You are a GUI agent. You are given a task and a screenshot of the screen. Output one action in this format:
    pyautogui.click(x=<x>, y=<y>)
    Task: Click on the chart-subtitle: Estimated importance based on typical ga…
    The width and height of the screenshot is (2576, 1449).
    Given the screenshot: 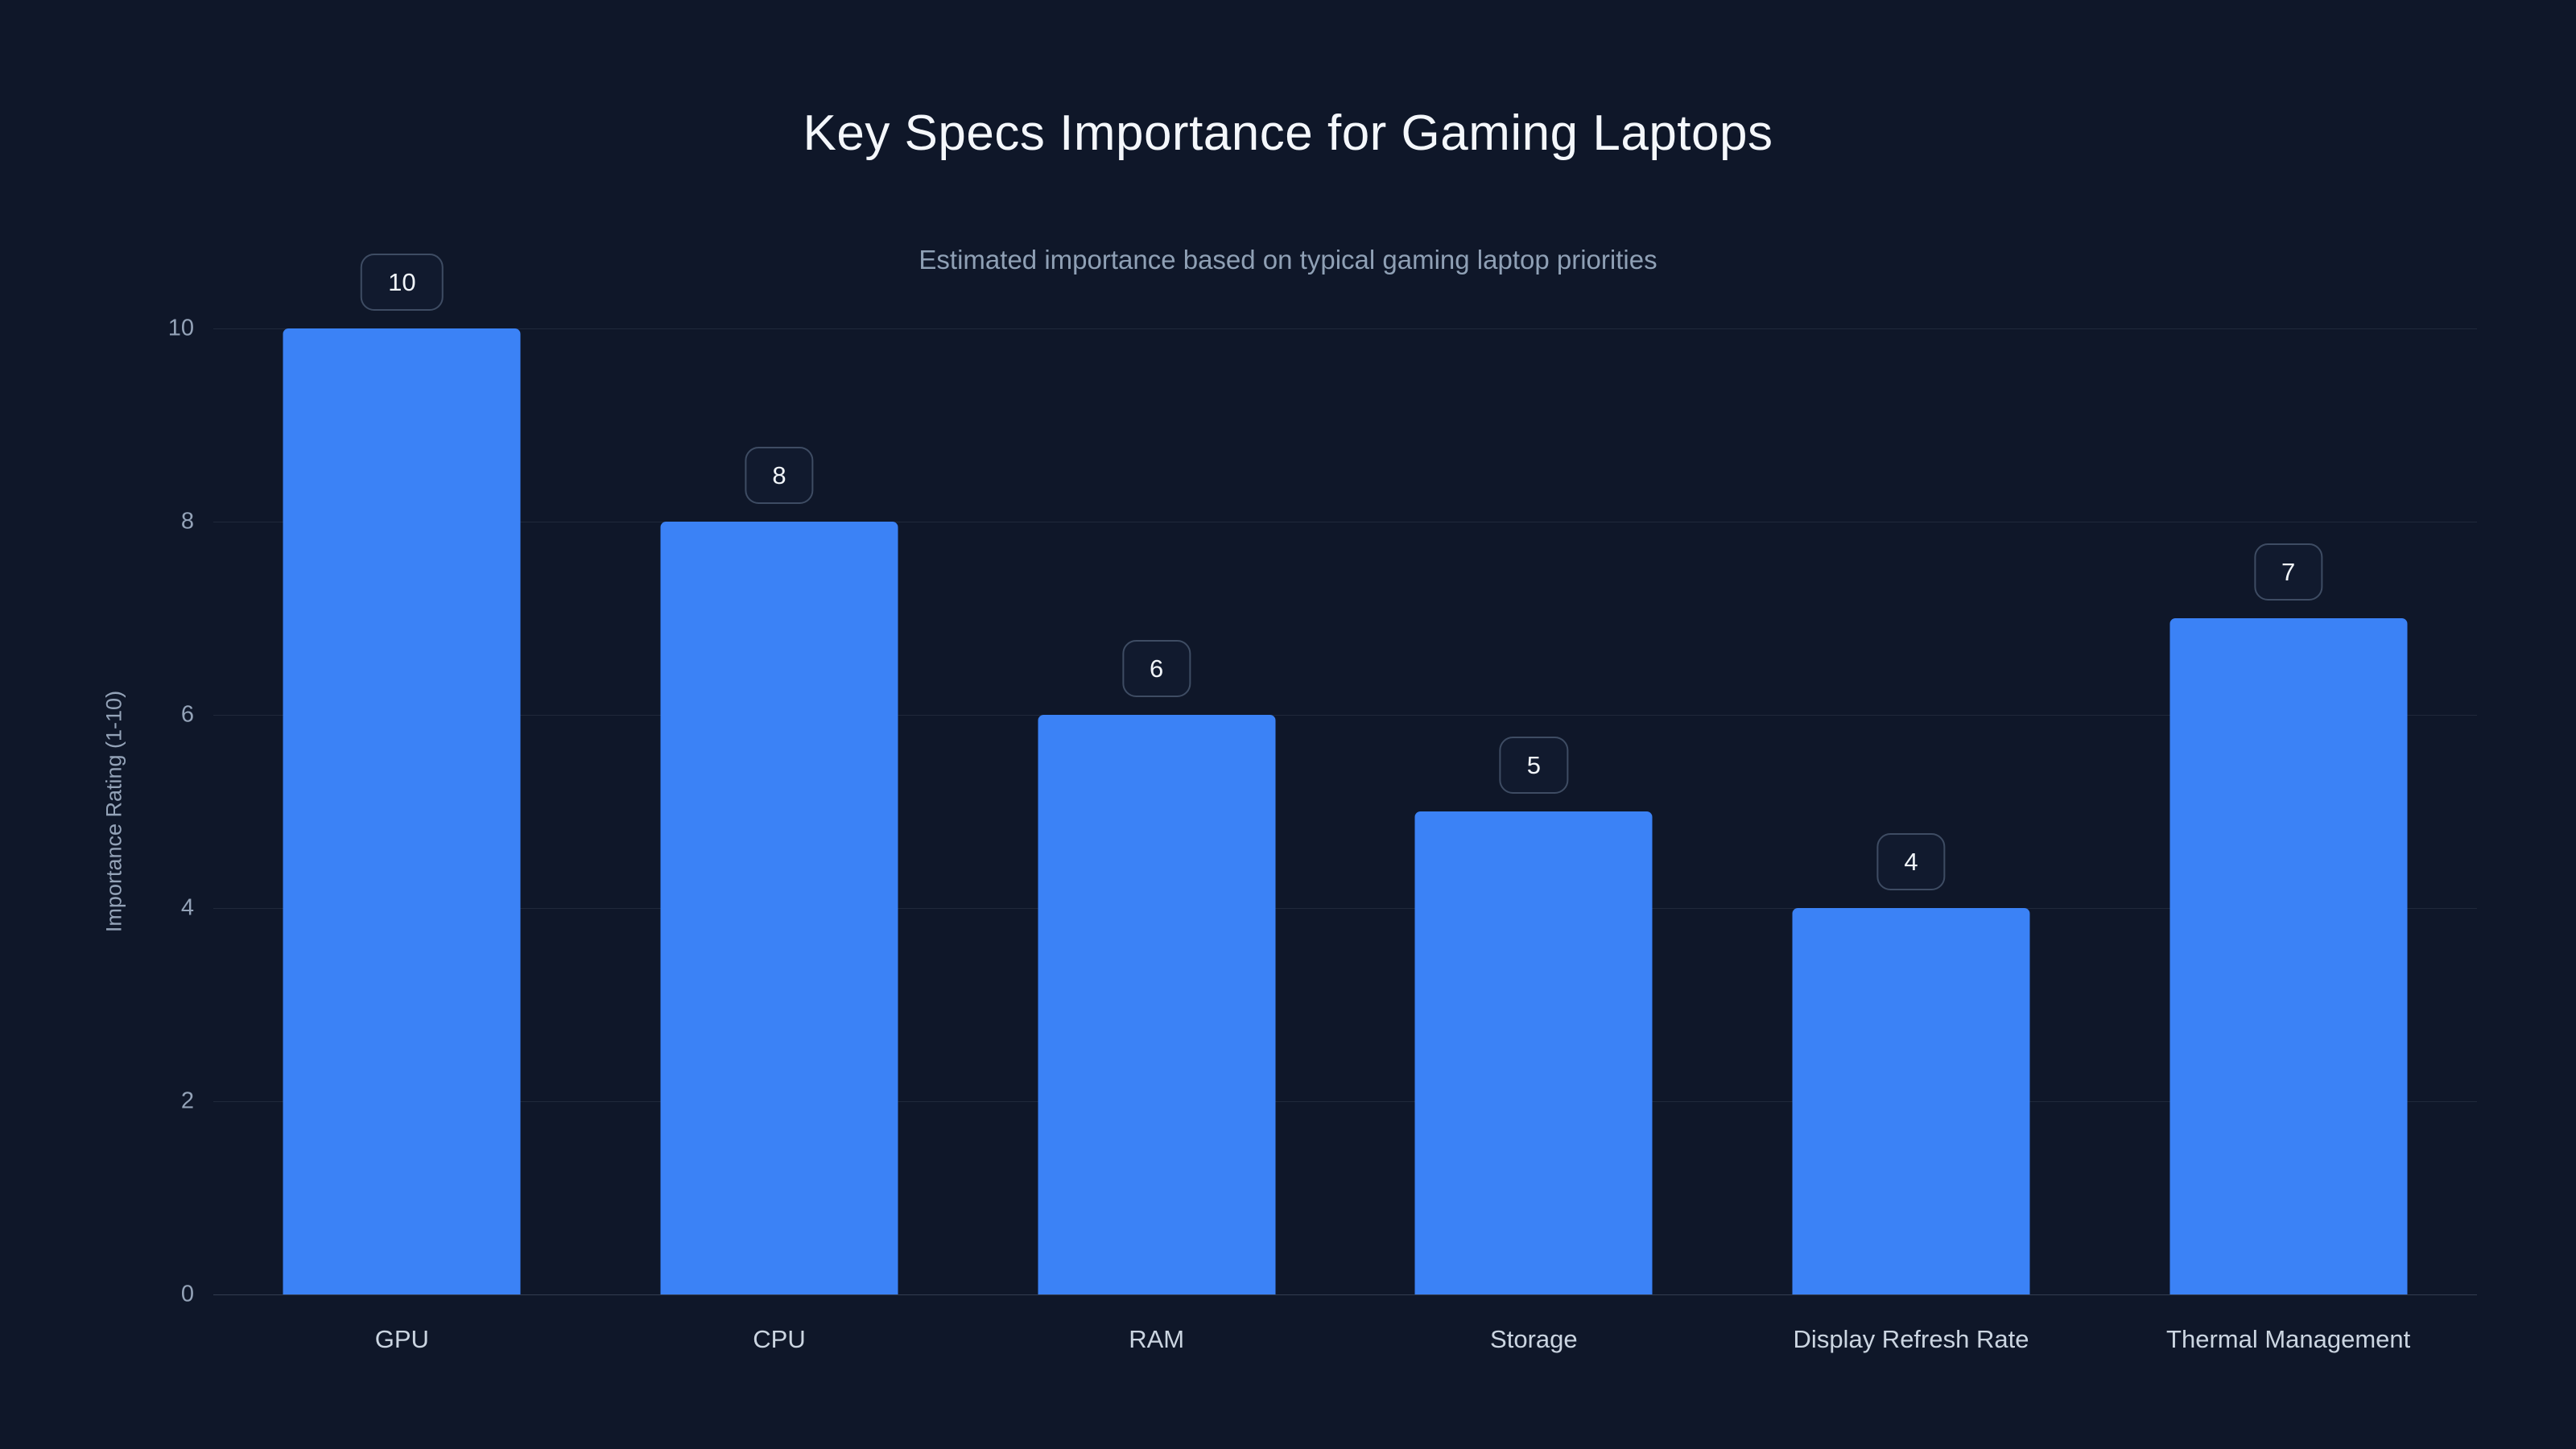 What is the action you would take?
    pyautogui.click(x=1288, y=260)
    